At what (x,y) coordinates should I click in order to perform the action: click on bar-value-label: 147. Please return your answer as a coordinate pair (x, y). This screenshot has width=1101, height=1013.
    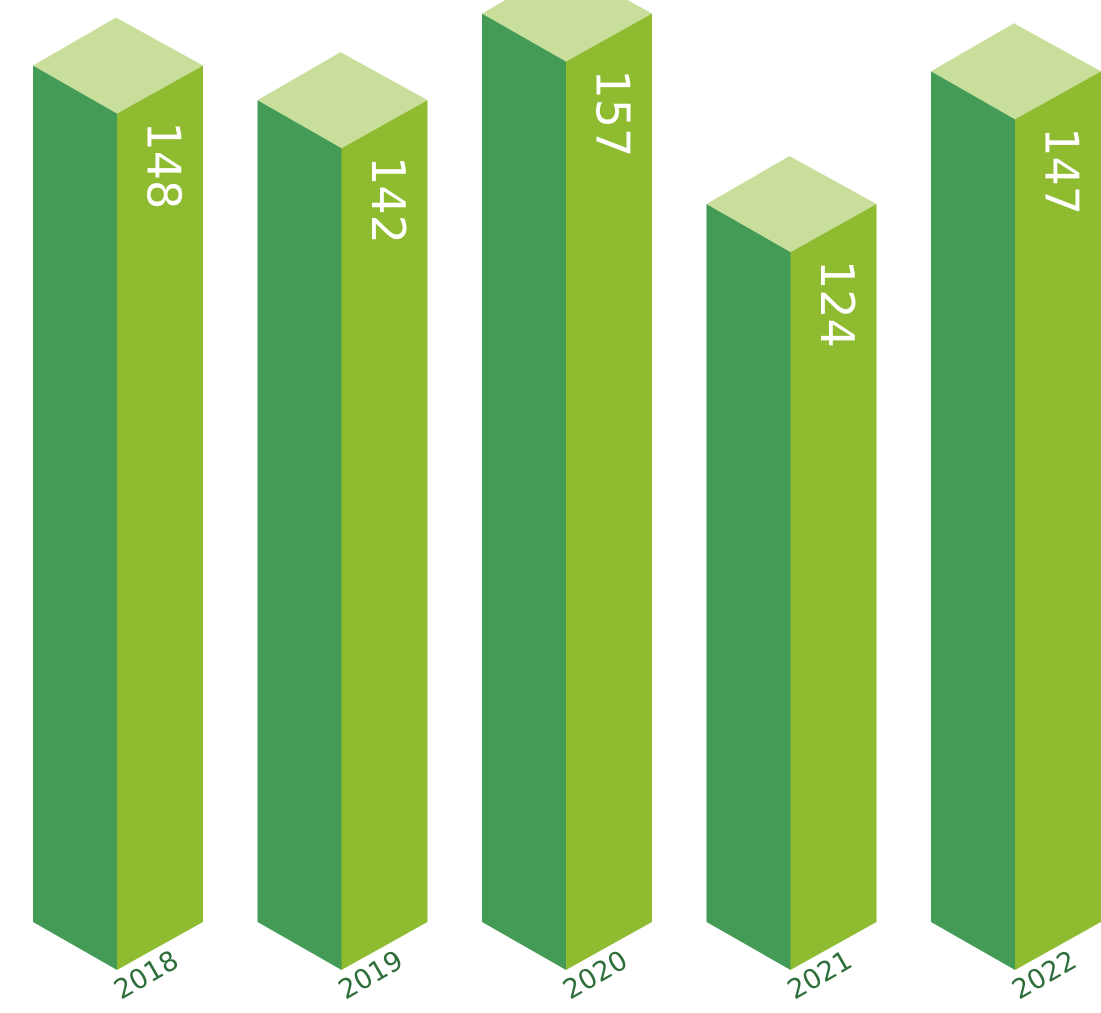
    Looking at the image, I should click on (1062, 171).